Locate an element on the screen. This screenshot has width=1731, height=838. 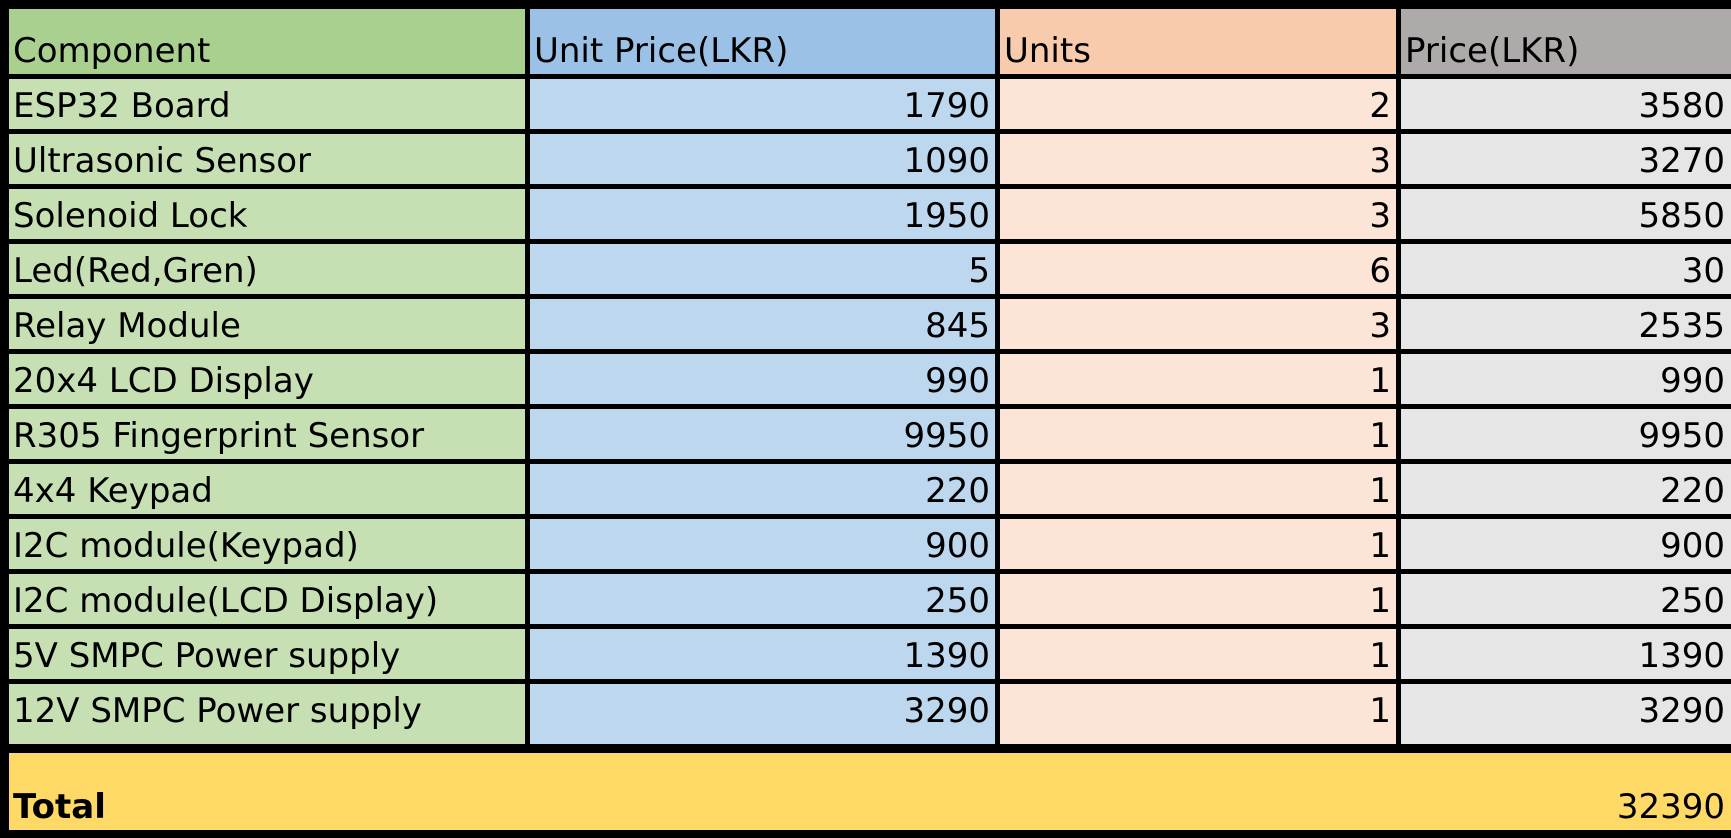
table-row: Ultrasonic Sensor 1090 3 3270 is located at coordinates (865, 159).